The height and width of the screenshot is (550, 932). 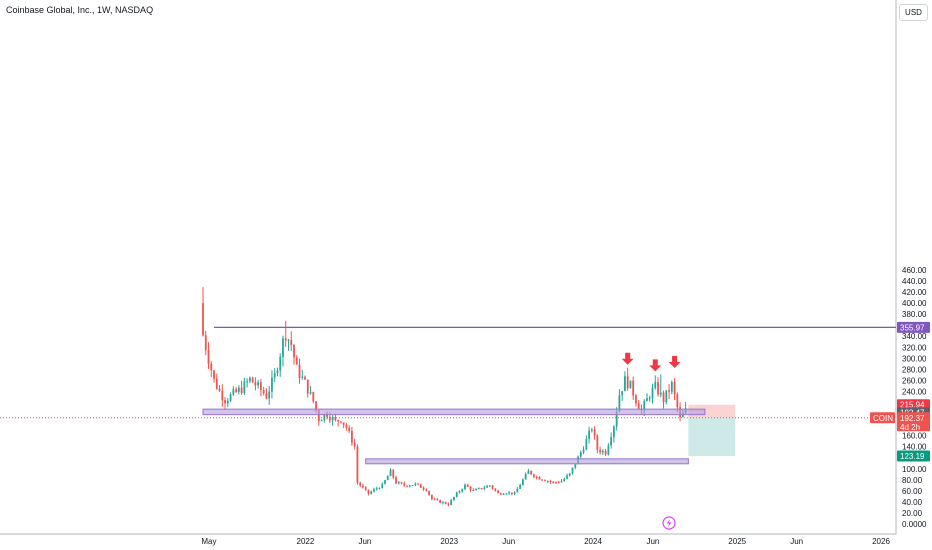 I want to click on arrow-down-icon, so click(x=655, y=365).